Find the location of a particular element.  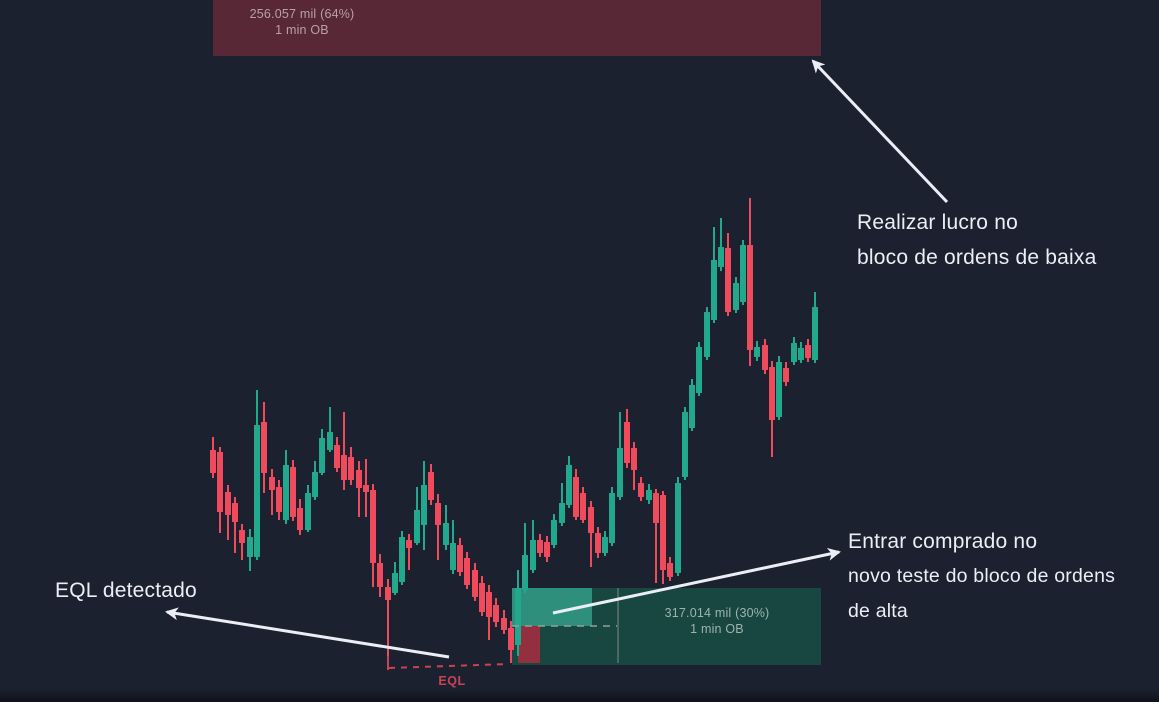

arrow-to-eql-text is located at coordinates (307, 633).